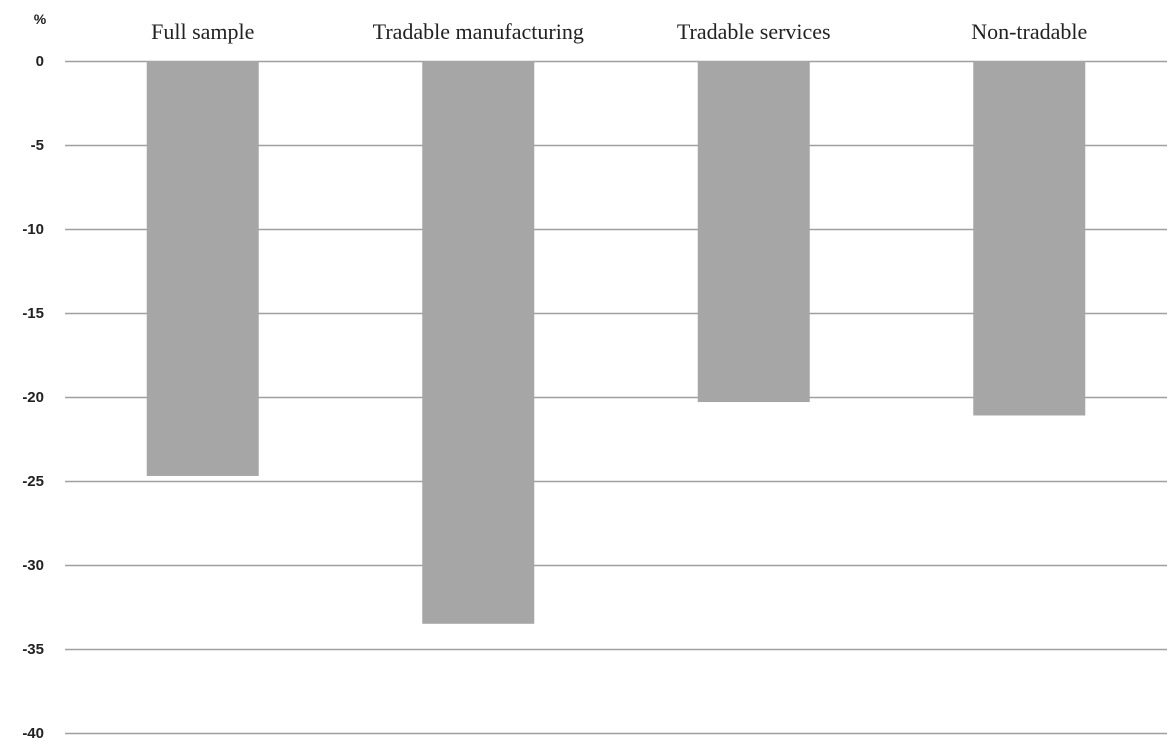 The height and width of the screenshot is (752, 1167). What do you see at coordinates (202, 31) in the screenshot?
I see `category-label: Full sample` at bounding box center [202, 31].